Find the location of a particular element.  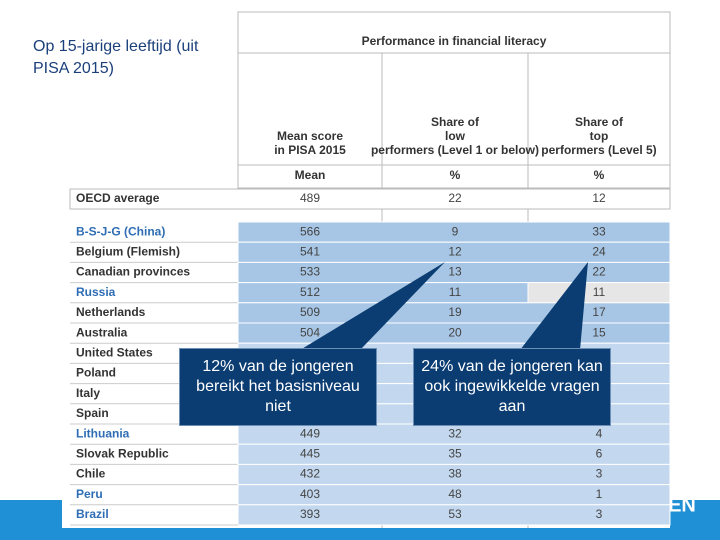

unit-label: Mean is located at coordinates (310, 175).